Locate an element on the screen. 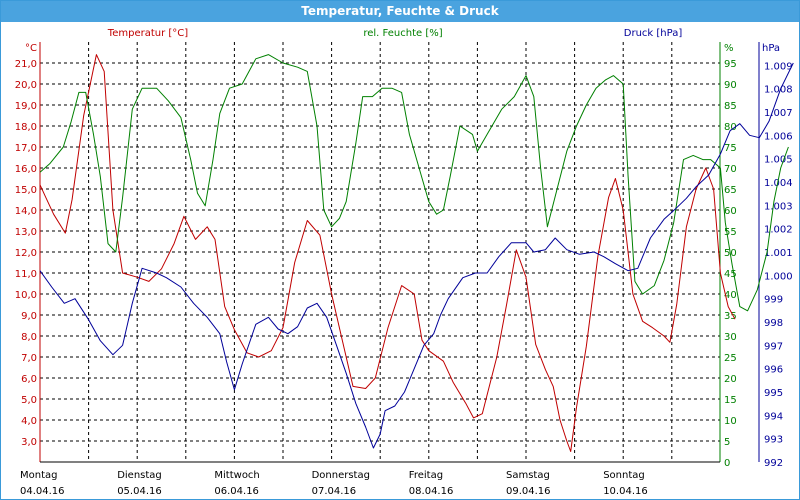 Image resolution: width=800 pixels, height=500 pixels. humidity-tick-label: 10 is located at coordinates (730, 421).